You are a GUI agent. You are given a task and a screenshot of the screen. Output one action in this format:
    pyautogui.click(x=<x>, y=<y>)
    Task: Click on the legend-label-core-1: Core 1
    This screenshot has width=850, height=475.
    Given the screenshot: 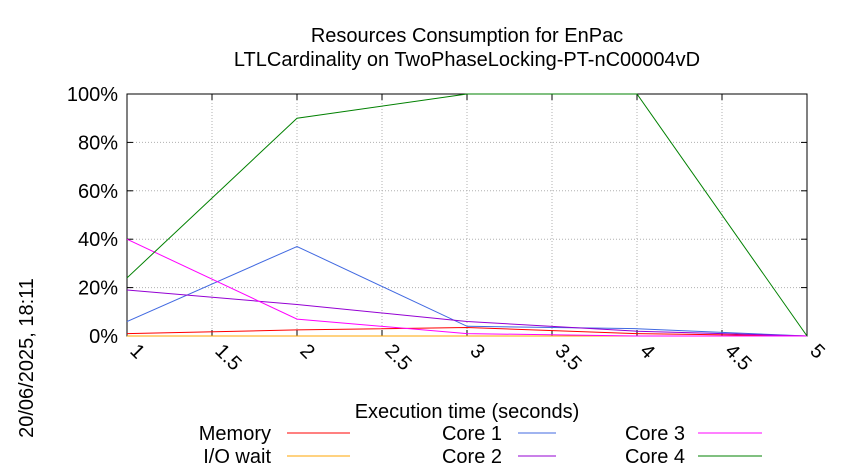 What is the action you would take?
    pyautogui.click(x=472, y=434)
    